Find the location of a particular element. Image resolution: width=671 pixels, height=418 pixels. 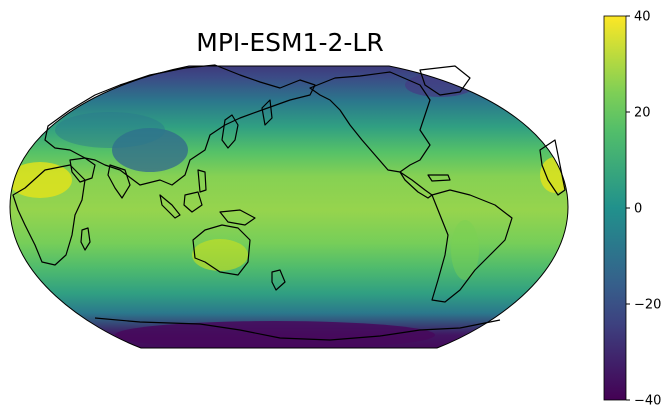

colorbar-ticks: 40 20 0 −20 −40 is located at coordinates (643, 209).